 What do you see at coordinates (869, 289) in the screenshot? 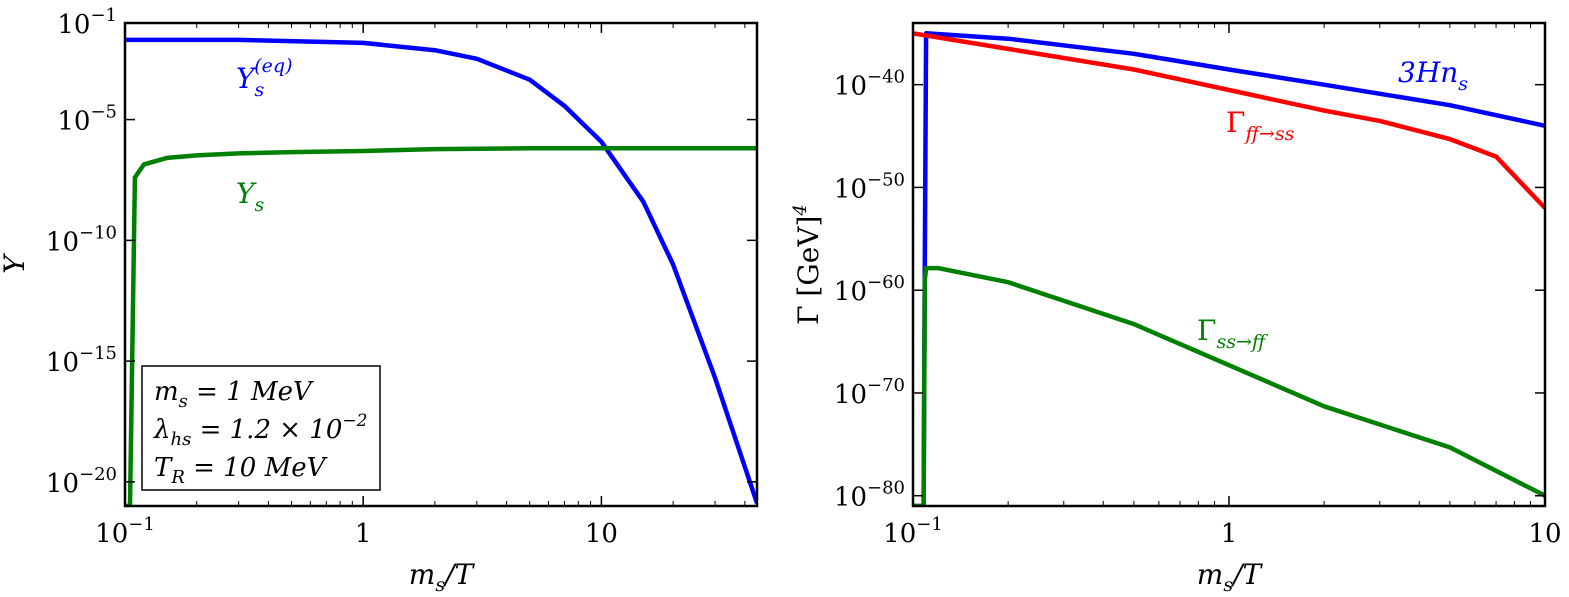
I see `y-tick-label: 10⁻⁶⁰` at bounding box center [869, 289].